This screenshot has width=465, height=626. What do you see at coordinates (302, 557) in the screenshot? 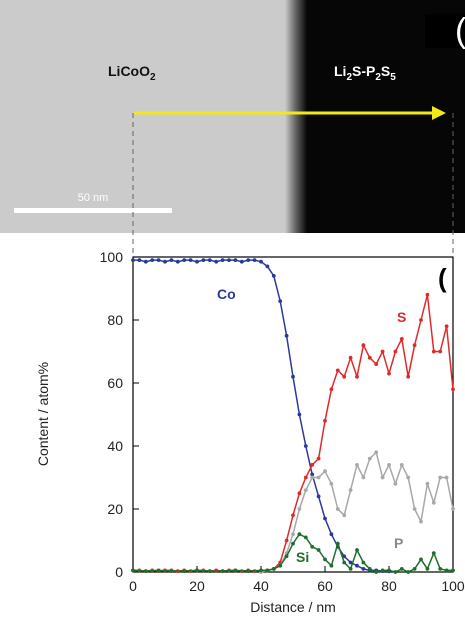
I see `series-label-si: Si` at bounding box center [302, 557].